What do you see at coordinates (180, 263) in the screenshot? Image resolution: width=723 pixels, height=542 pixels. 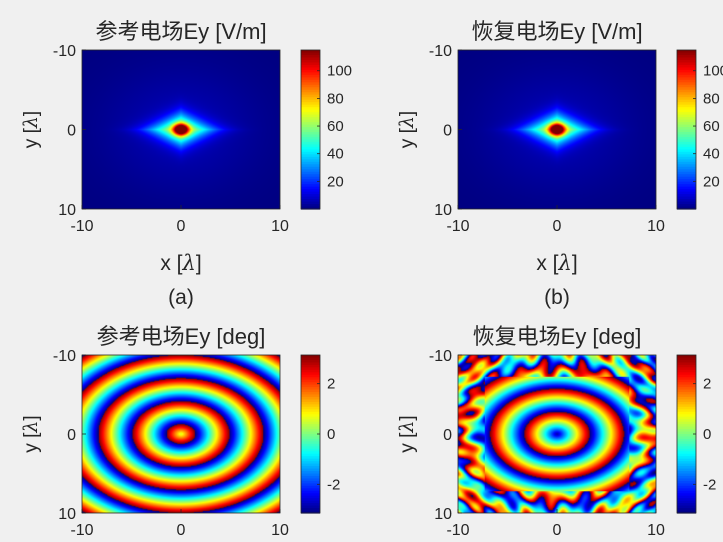 I see `x-axis-label: x [λ]` at bounding box center [180, 263].